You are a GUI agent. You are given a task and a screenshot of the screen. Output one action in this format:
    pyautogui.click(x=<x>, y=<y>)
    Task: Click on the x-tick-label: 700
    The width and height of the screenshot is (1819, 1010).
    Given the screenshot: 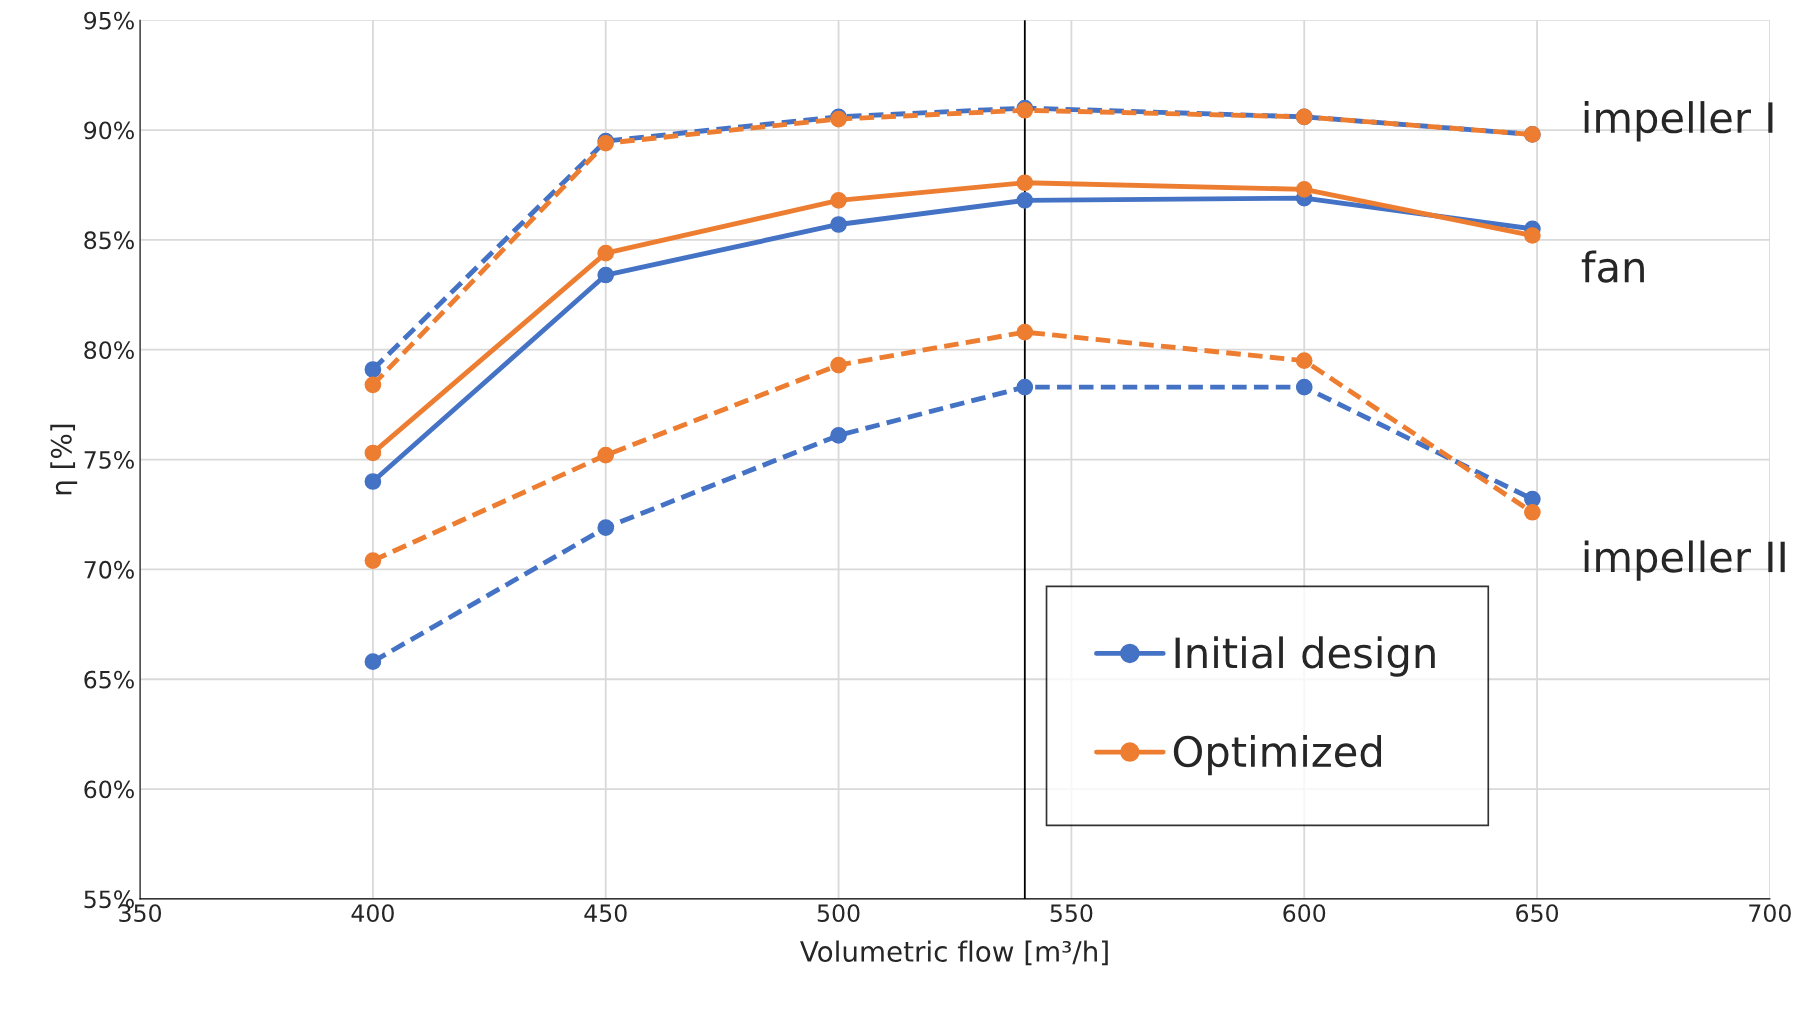 What is the action you would take?
    pyautogui.click(x=1770, y=913)
    